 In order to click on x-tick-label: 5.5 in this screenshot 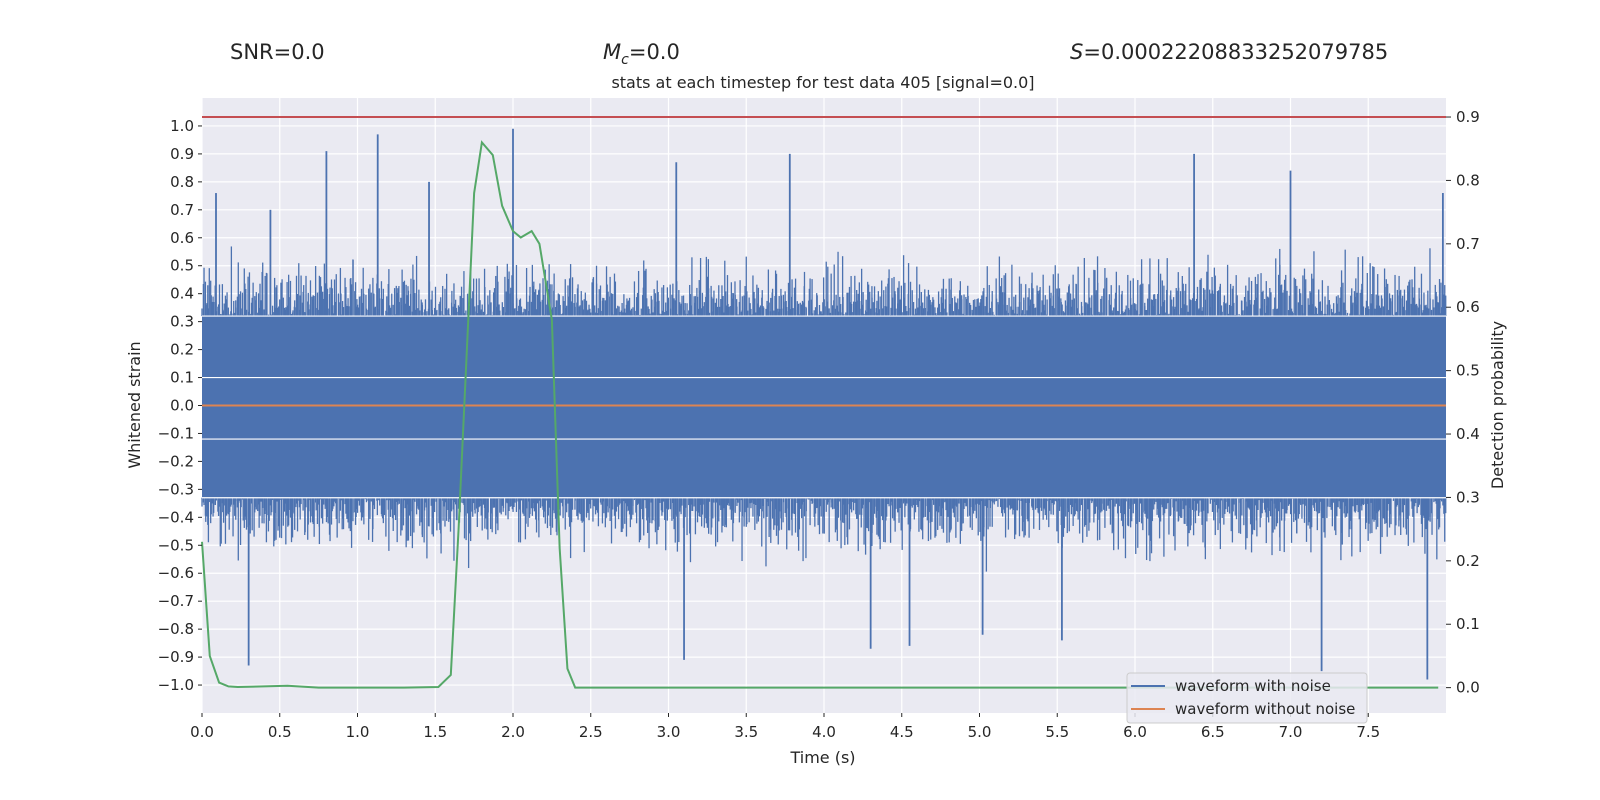, I will do `click(1057, 732)`.